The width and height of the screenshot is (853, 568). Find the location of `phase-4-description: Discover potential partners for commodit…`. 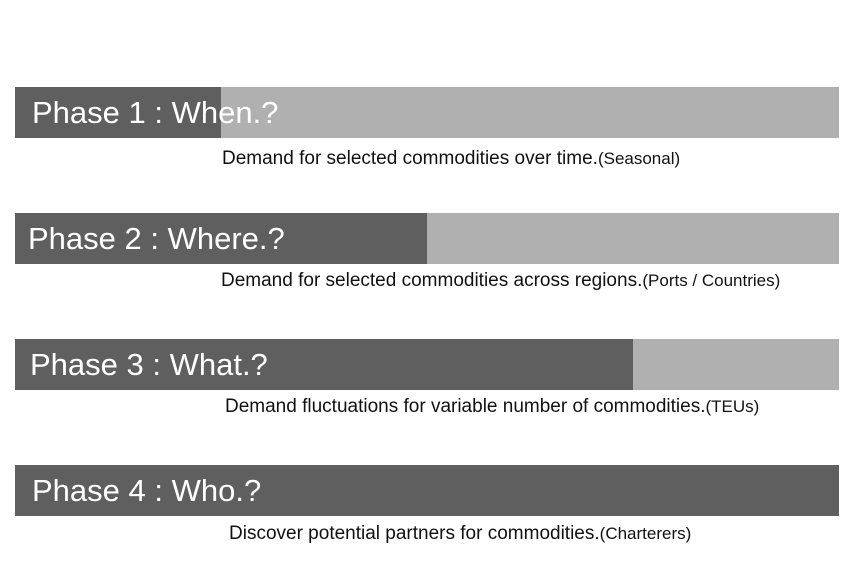

phase-4-description: Discover potential partners for commodit… is located at coordinates (460, 534).